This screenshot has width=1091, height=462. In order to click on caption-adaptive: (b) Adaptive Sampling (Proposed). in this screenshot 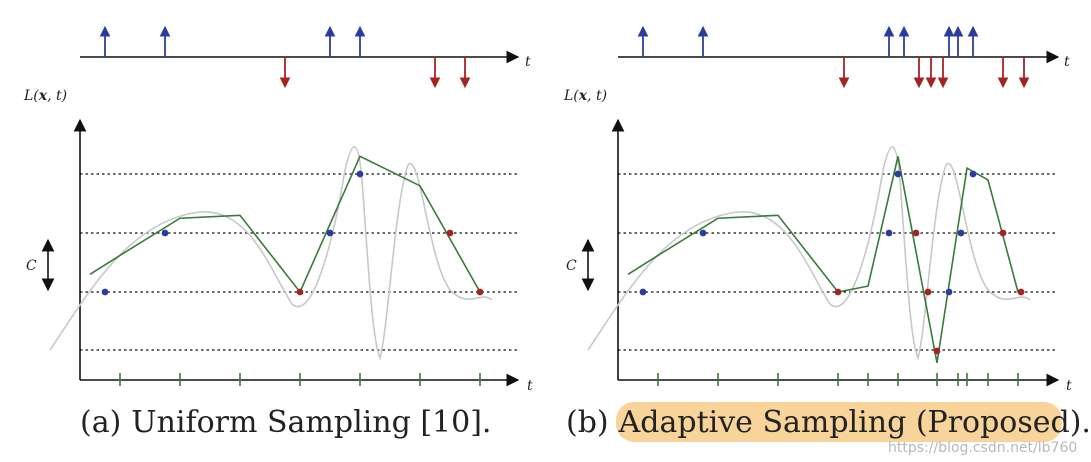, I will do `click(828, 422)`.